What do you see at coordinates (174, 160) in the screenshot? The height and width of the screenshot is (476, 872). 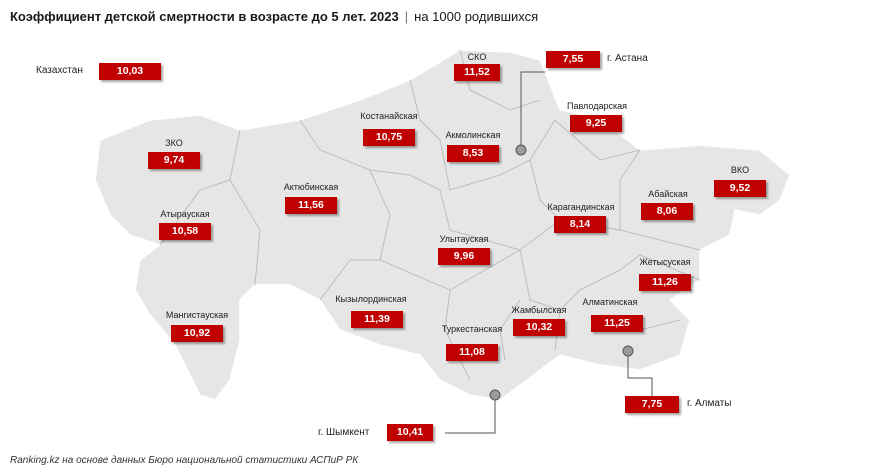 I see `region-value-zko: 9,74` at bounding box center [174, 160].